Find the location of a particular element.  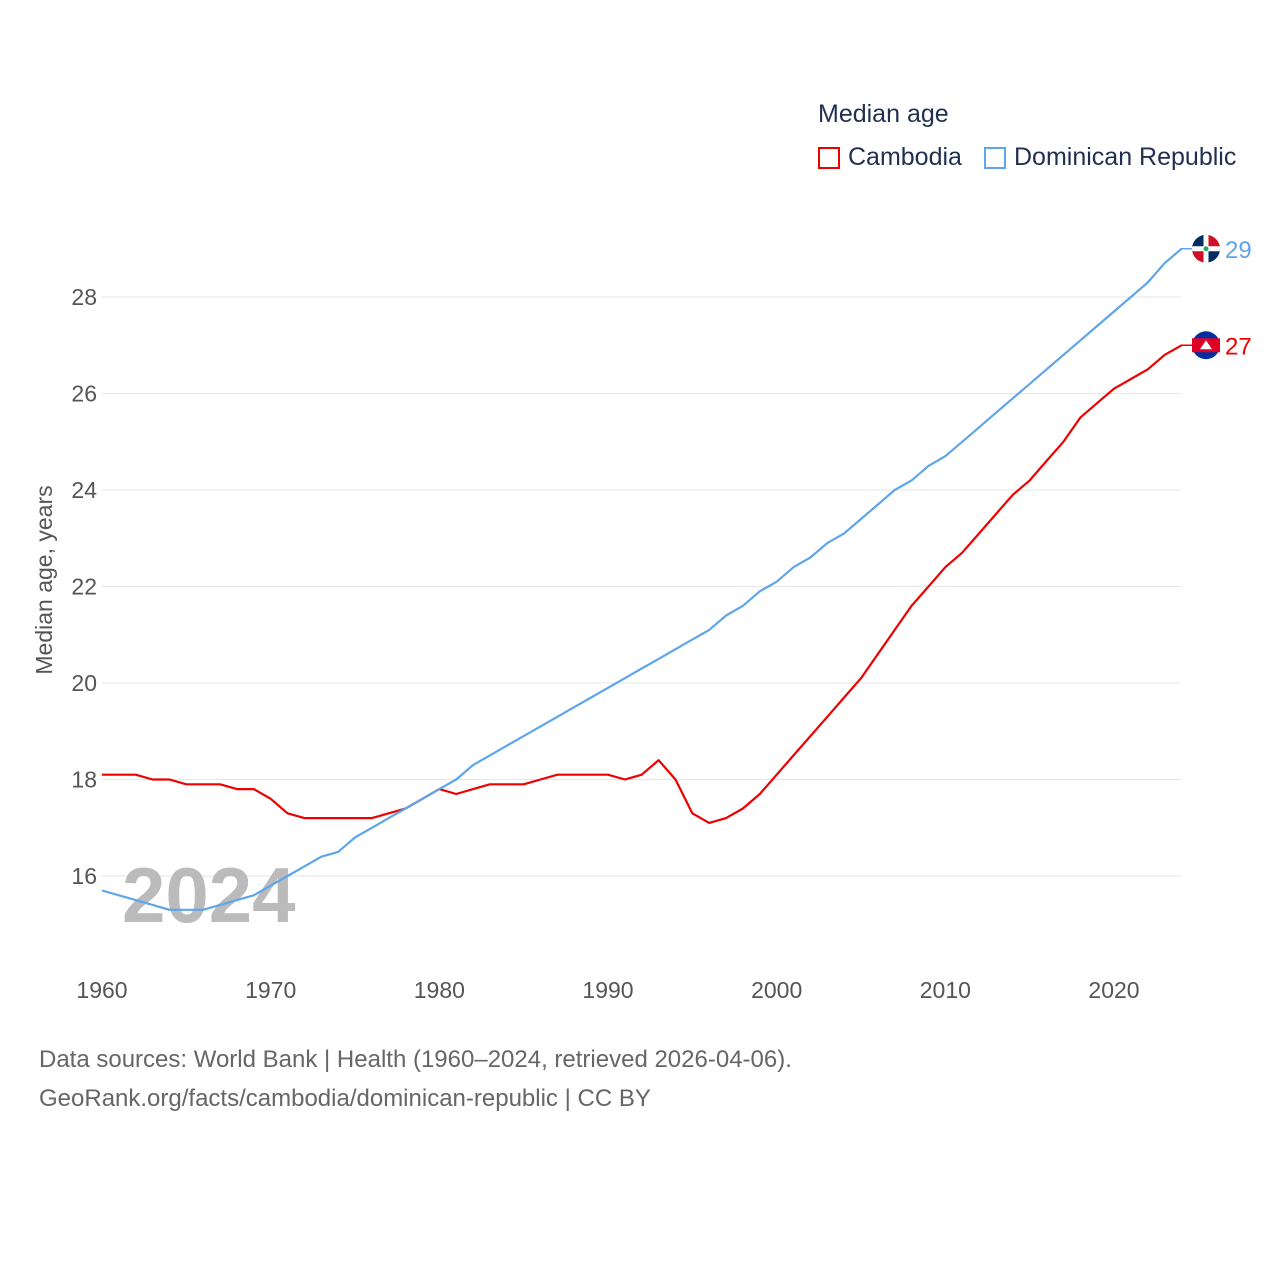

y-tick-label: 22 is located at coordinates (84, 587).